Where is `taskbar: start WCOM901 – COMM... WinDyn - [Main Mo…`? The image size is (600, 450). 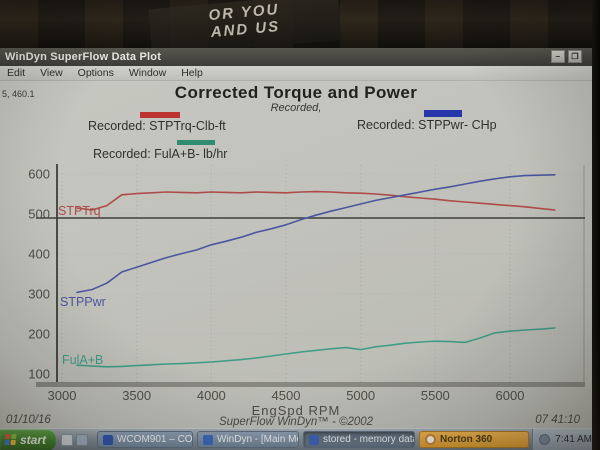 taskbar: start WCOM901 – COMM... WinDyn - [Main Mo… is located at coordinates (300, 439).